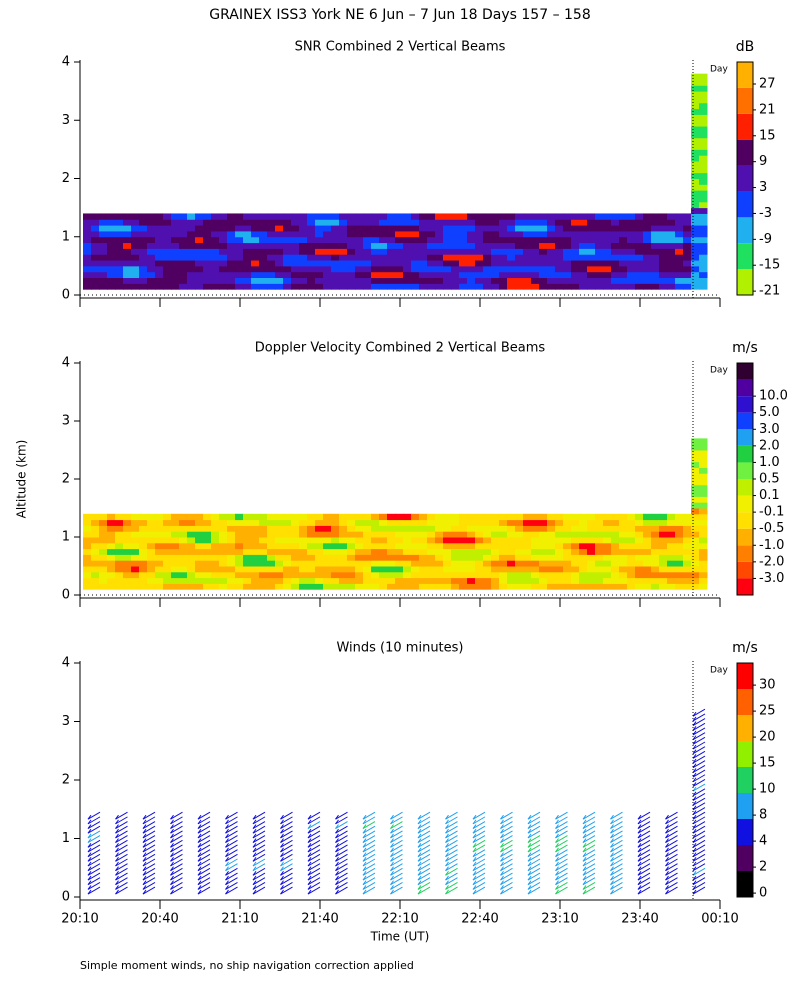 The width and height of the screenshot is (800, 1000). Describe the element at coordinates (745, 884) in the screenshot. I see `colorbar-band` at that location.